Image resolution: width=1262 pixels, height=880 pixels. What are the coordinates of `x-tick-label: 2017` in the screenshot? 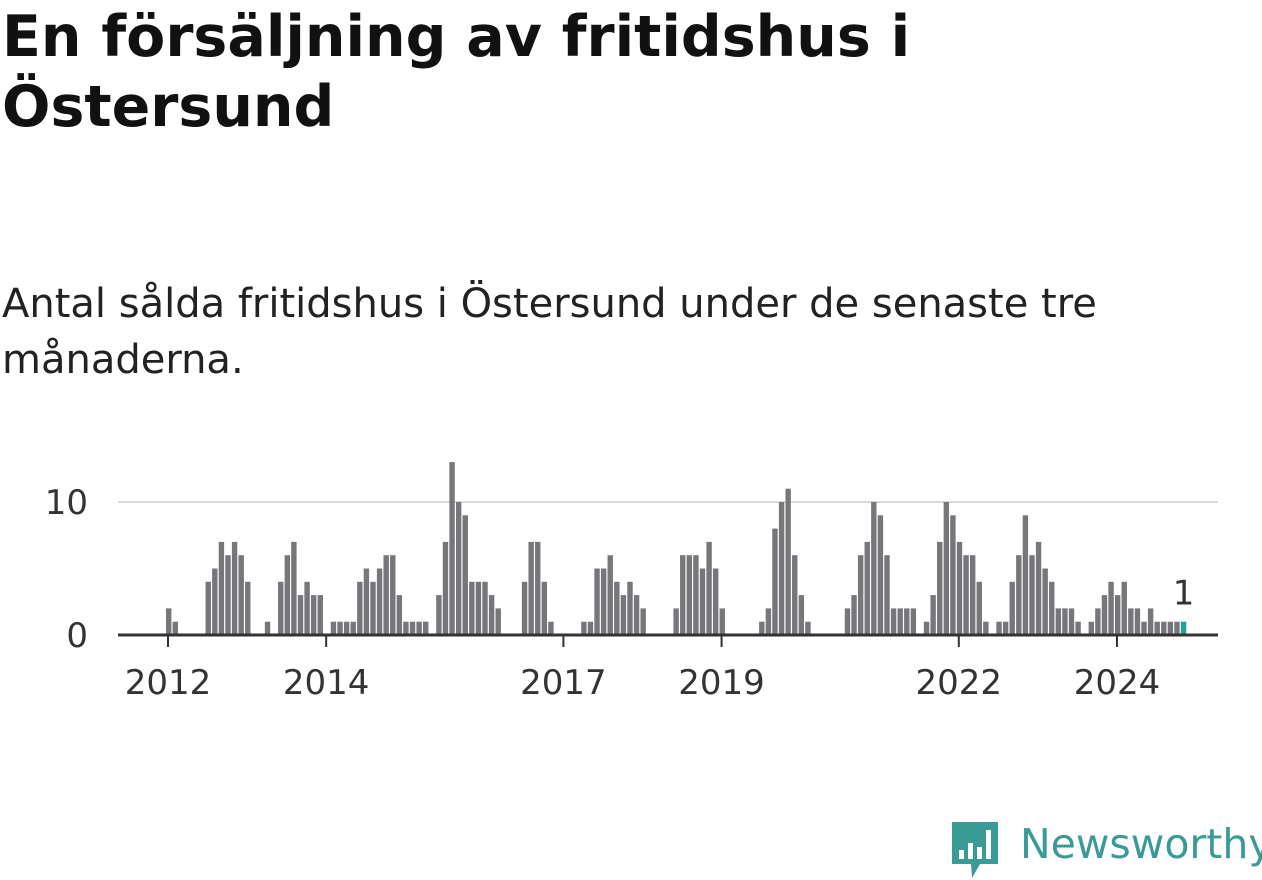 It's located at (563, 683).